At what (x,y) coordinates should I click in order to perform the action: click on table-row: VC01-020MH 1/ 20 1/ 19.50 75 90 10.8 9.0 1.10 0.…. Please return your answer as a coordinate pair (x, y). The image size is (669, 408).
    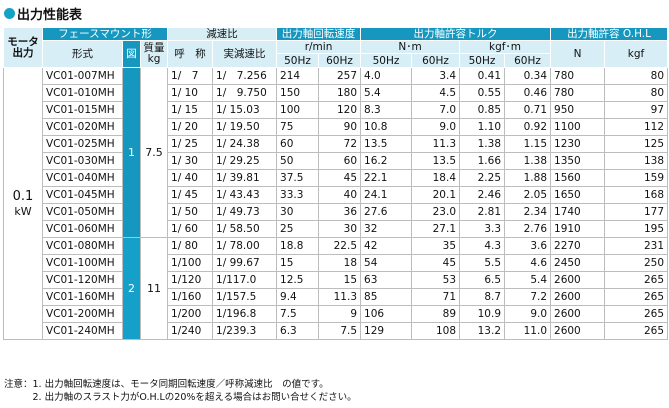
    Looking at the image, I should click on (336, 127).